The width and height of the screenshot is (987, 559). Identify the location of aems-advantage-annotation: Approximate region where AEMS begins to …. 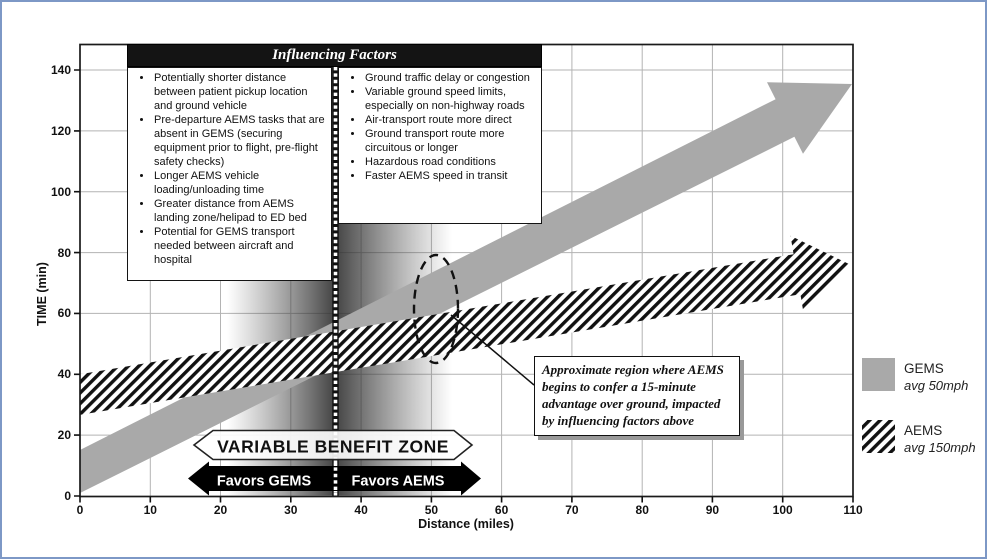
(637, 396).